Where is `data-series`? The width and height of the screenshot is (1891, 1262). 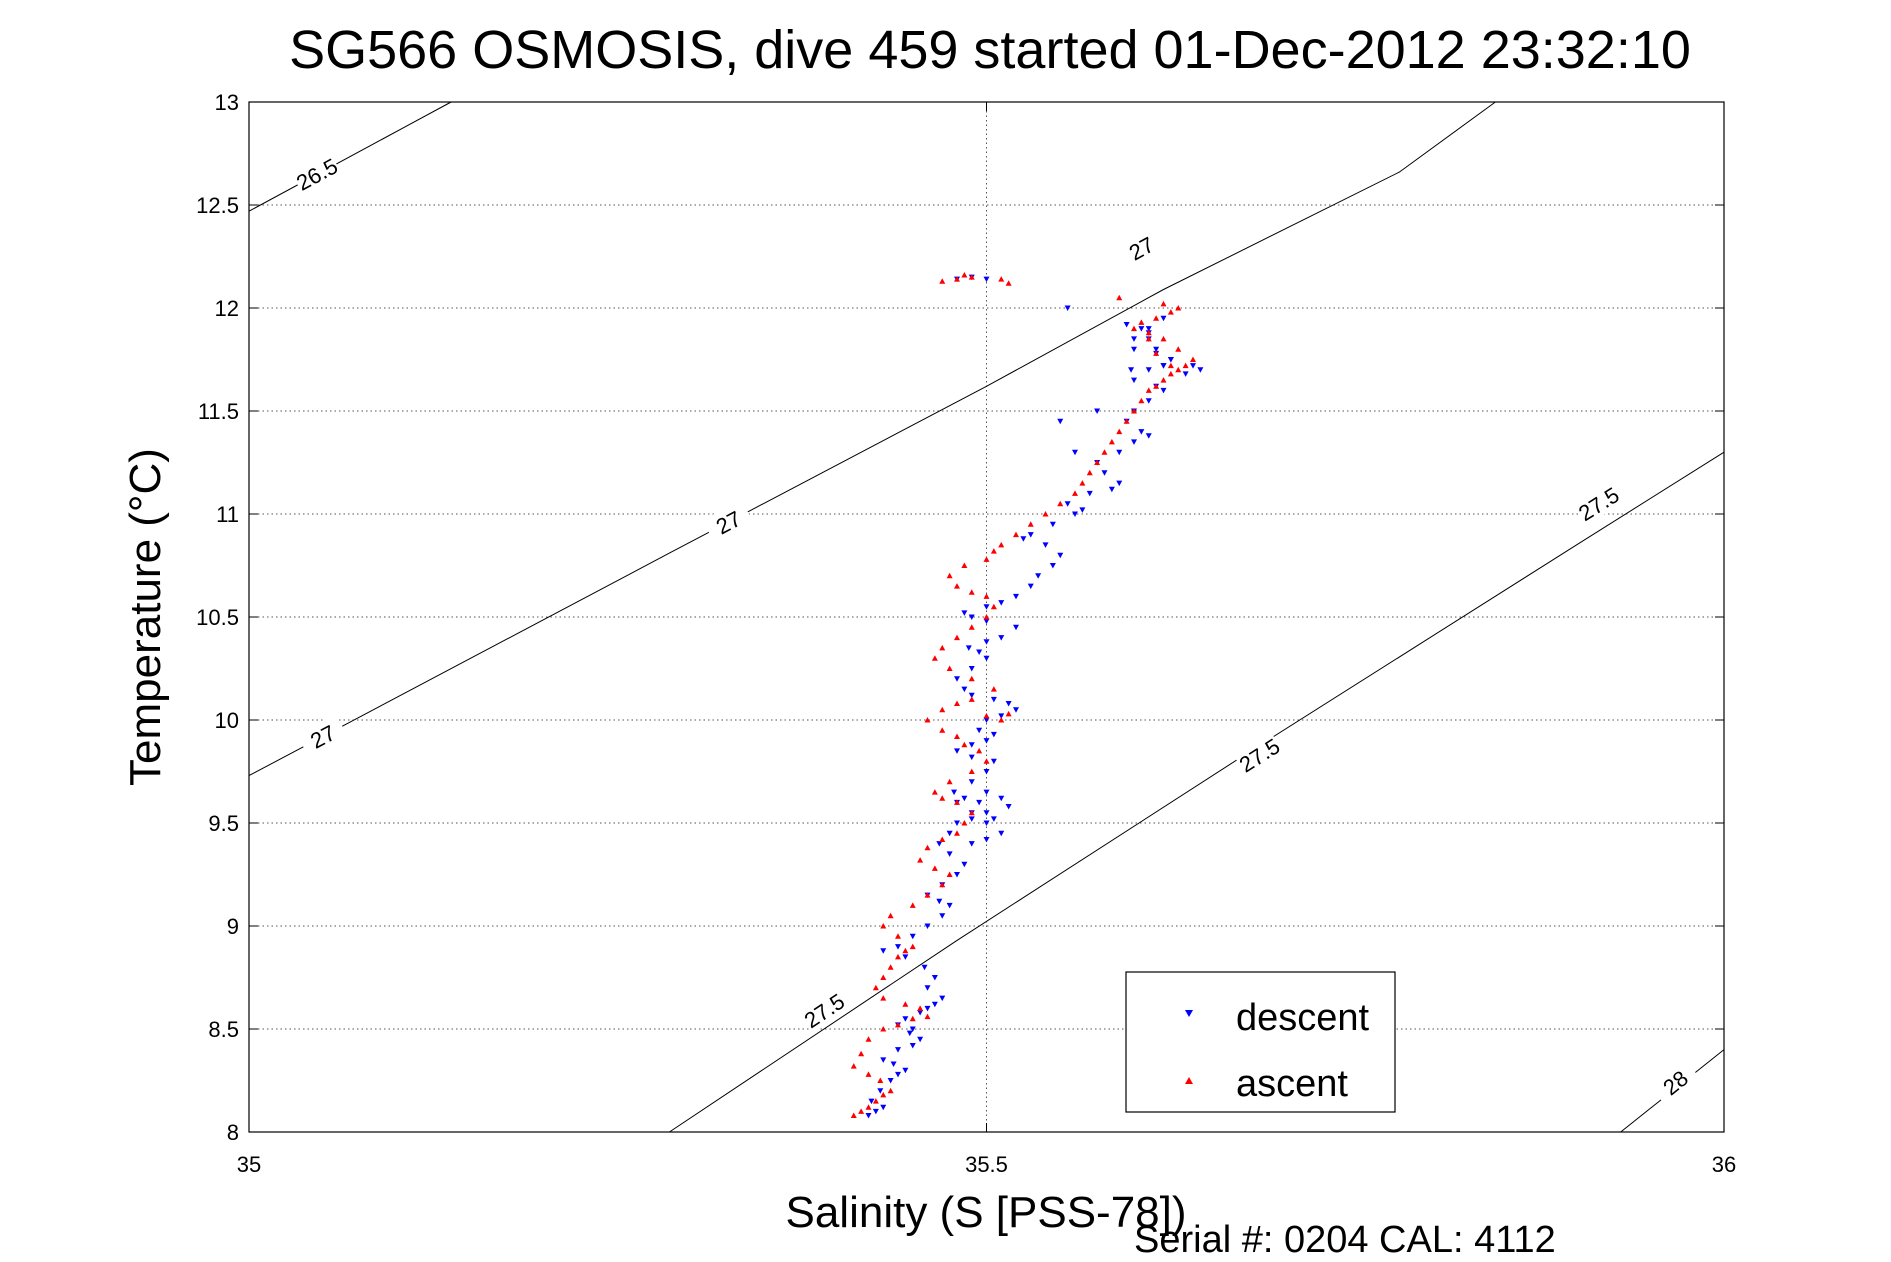
data-series is located at coordinates (1027, 695).